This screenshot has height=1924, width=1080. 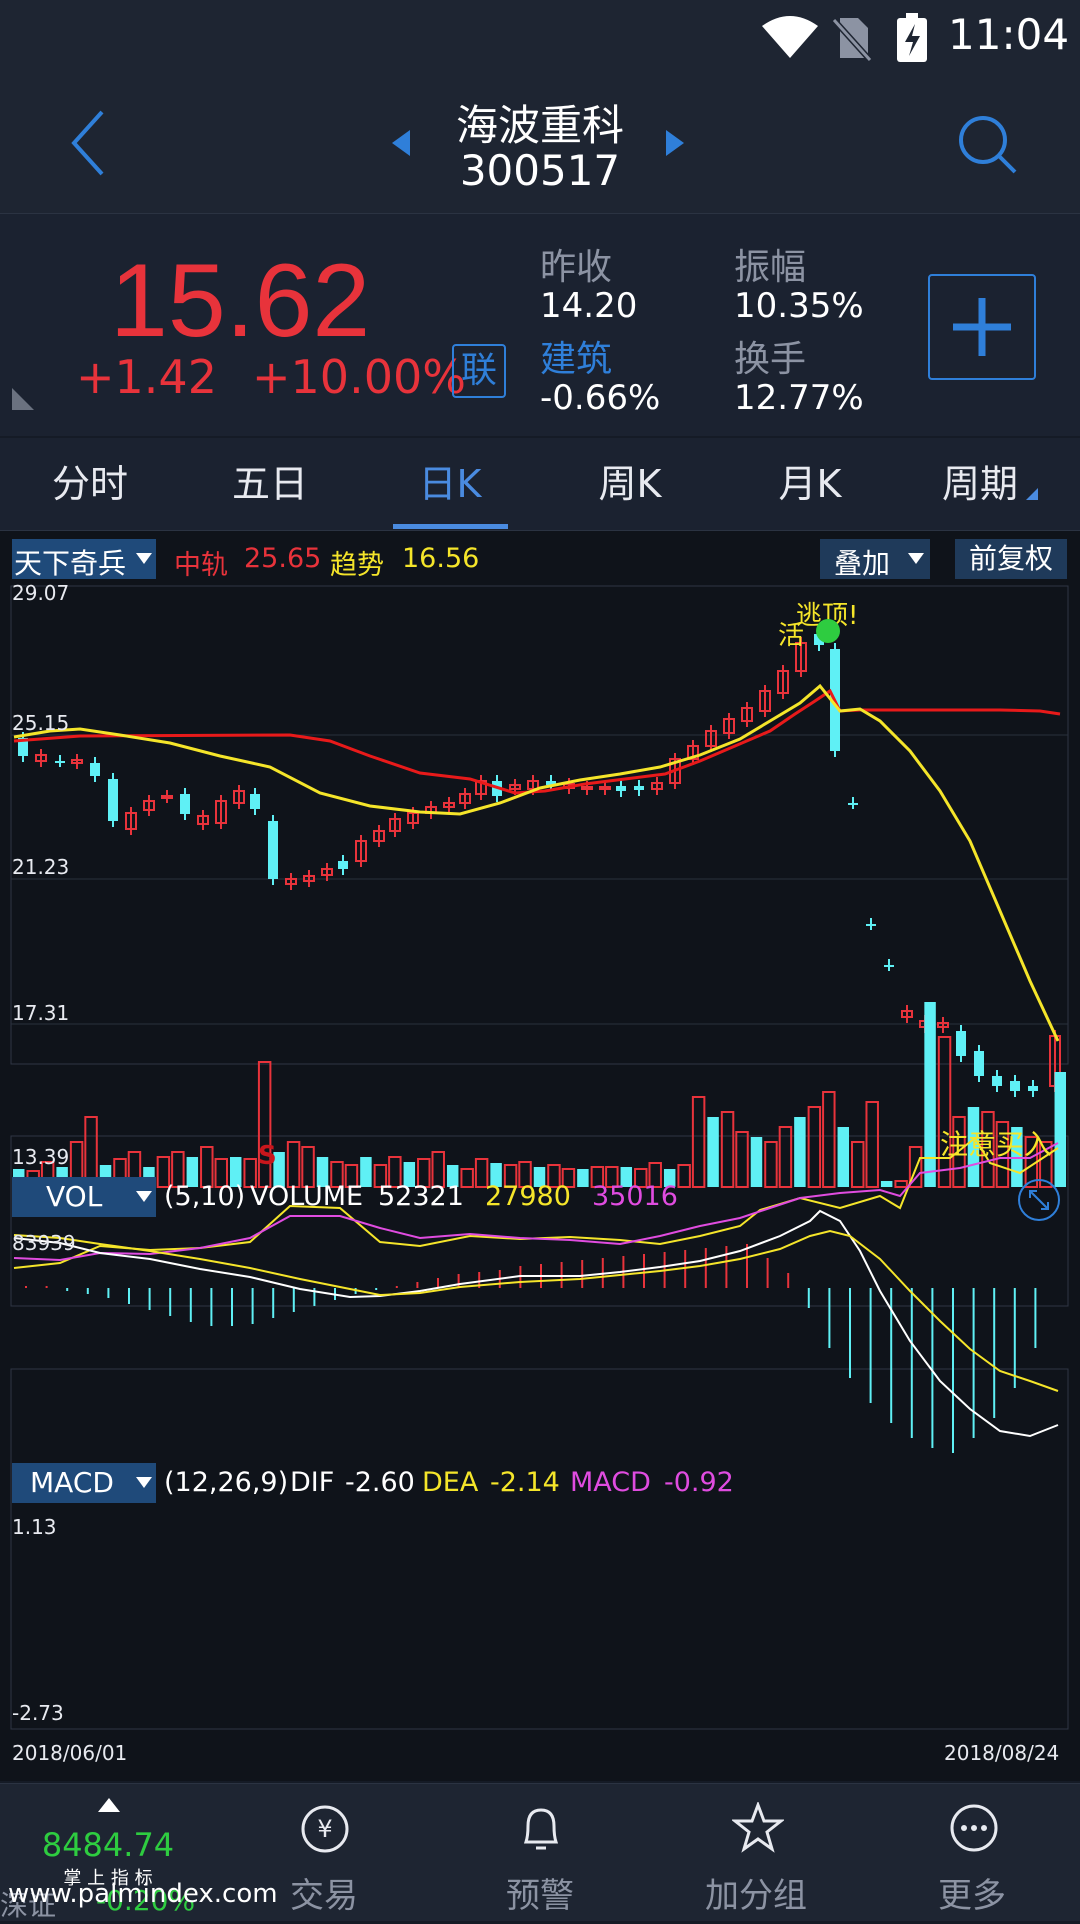 What do you see at coordinates (283, 558) in the screenshot?
I see `mid-value: 25.65` at bounding box center [283, 558].